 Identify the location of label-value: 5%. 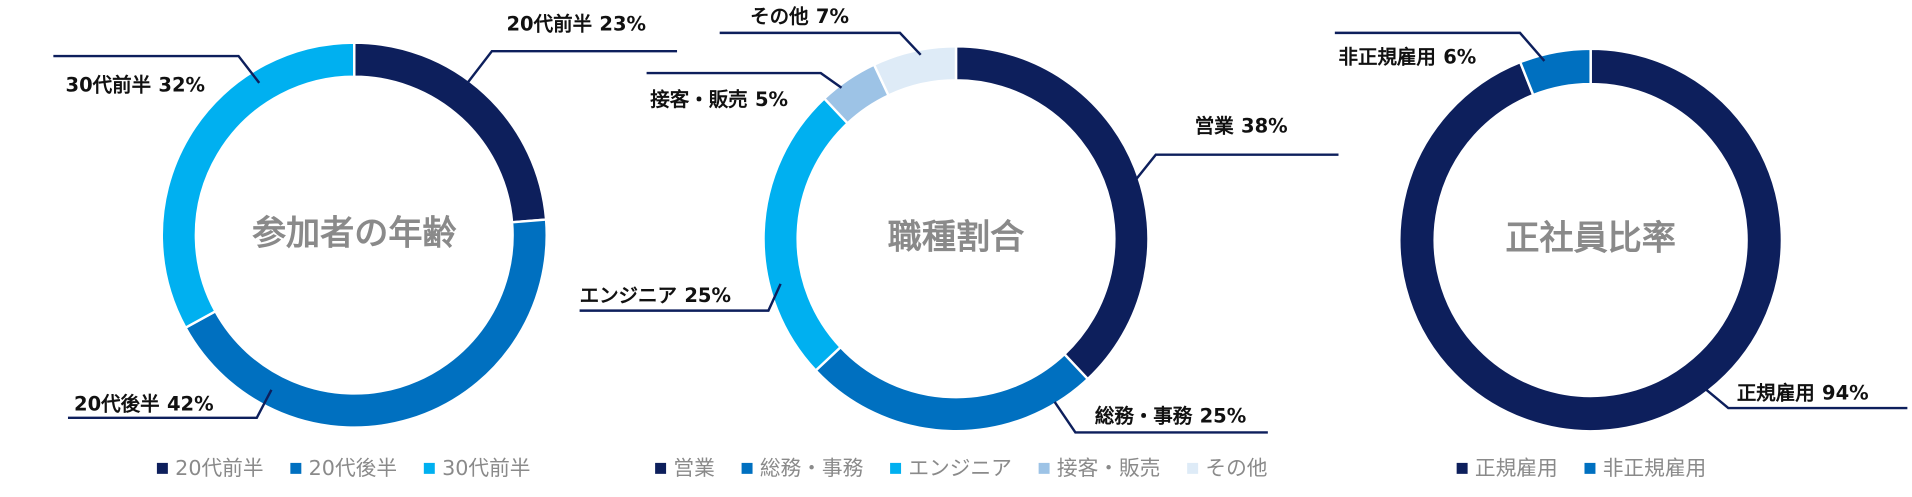
(771, 98).